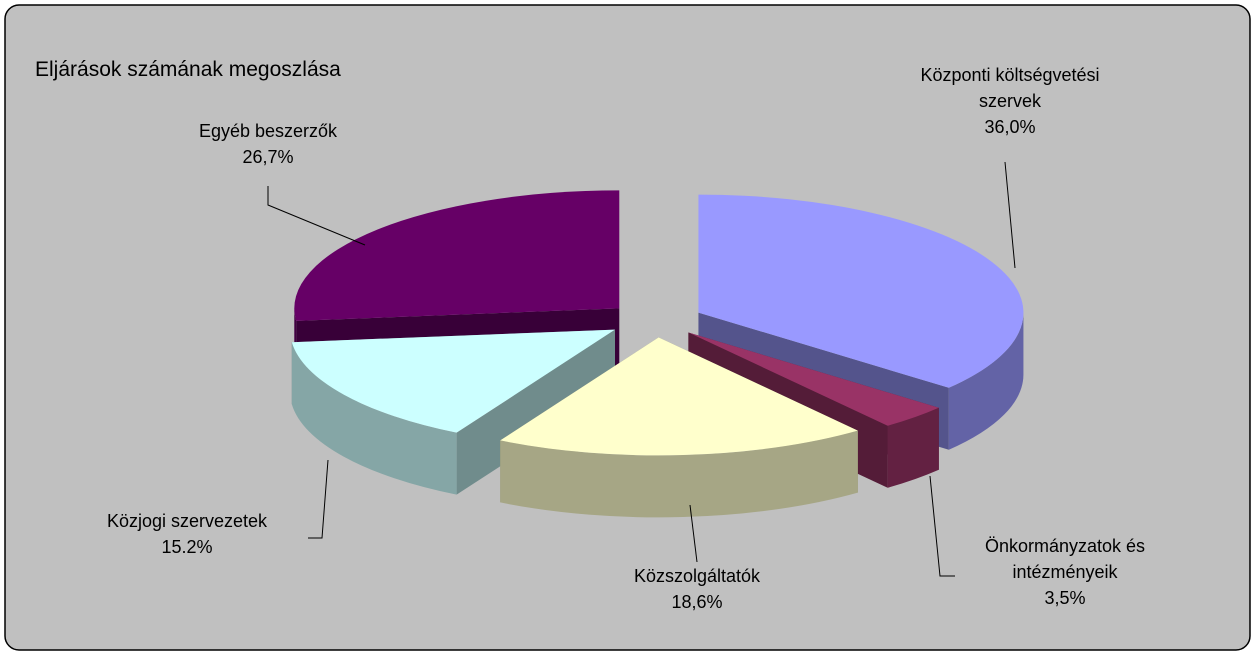  Describe the element at coordinates (268, 131) in the screenshot. I see `category-label: Egyéb beszerzők` at that location.